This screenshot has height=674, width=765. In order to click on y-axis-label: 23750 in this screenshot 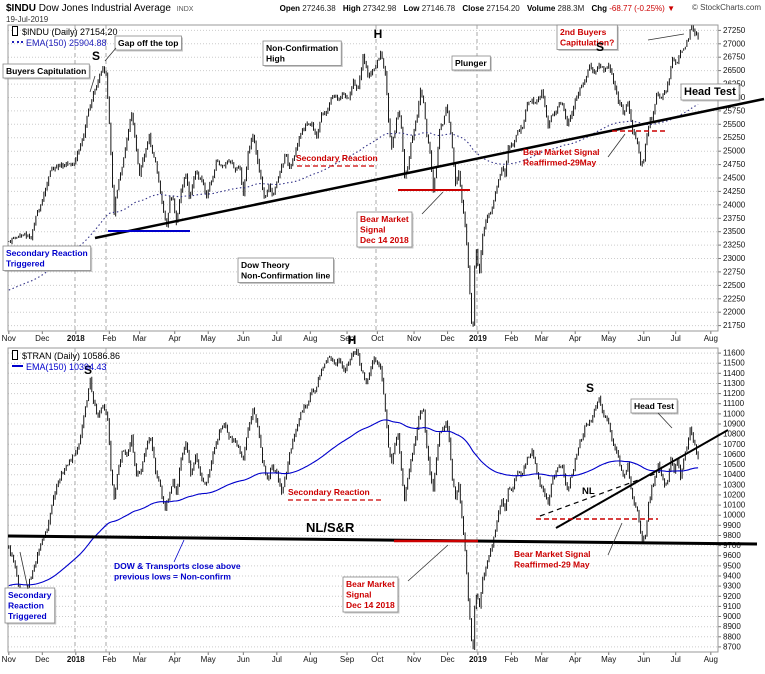, I will do `click(734, 218)`.